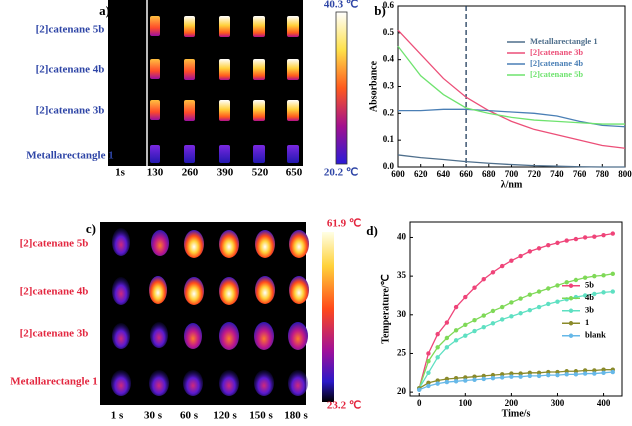  Describe the element at coordinates (341, 173) in the screenshot. I see `scale-min: 20.2 ℃` at that location.